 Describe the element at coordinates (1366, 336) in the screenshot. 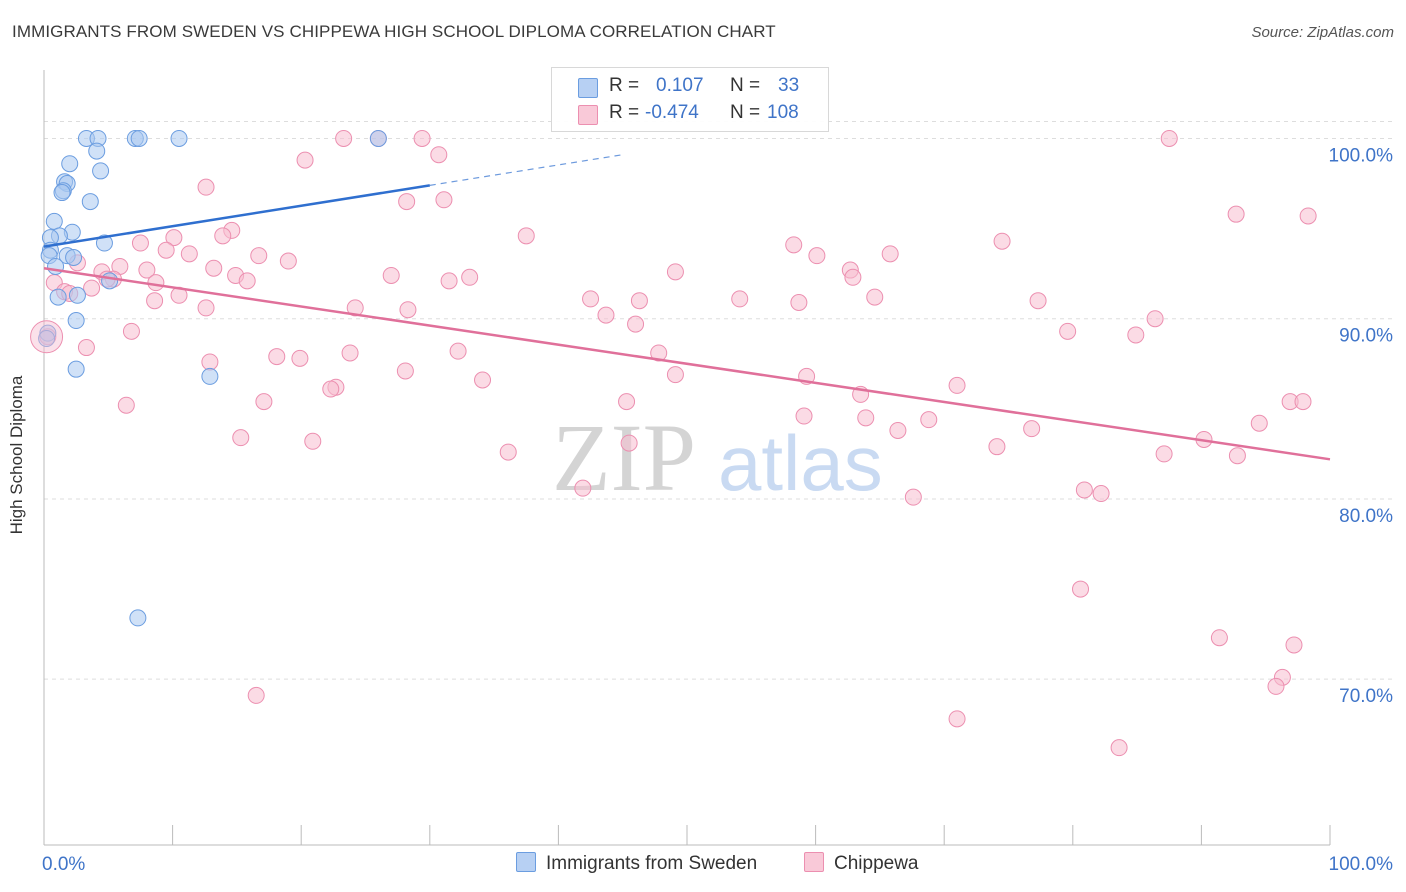

I see `y-tick-label: 90.0%` at that location.